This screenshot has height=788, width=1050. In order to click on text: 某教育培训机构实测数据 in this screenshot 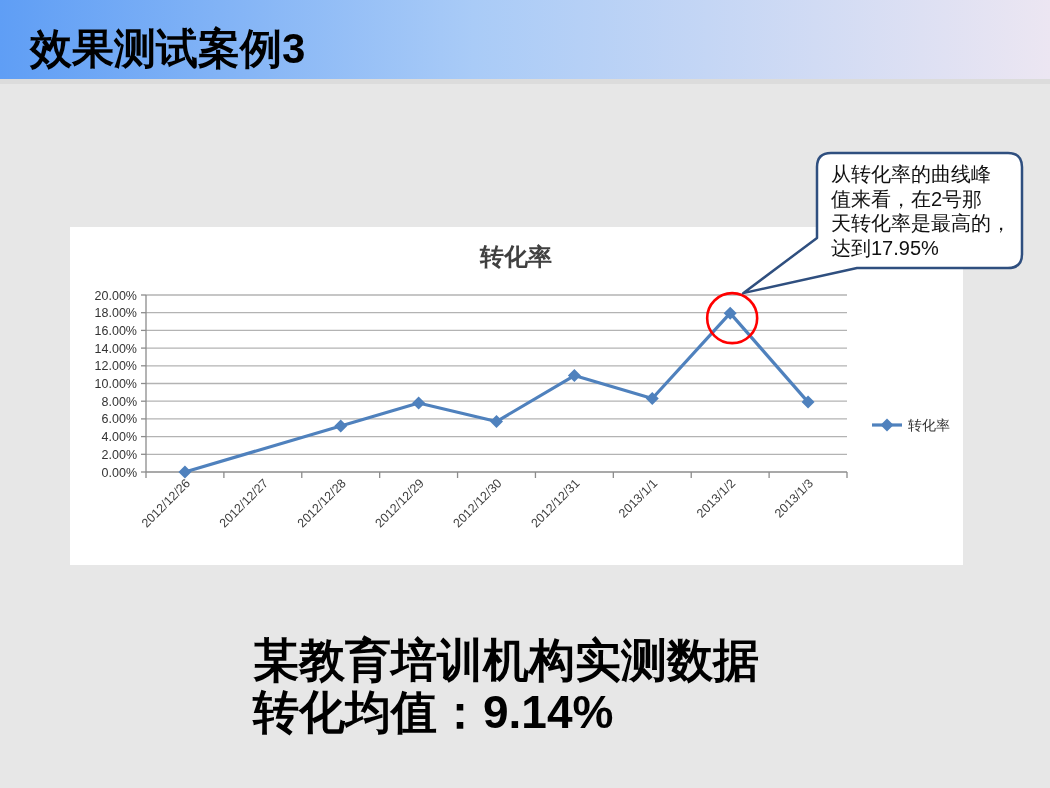, I will do `click(506, 660)`.